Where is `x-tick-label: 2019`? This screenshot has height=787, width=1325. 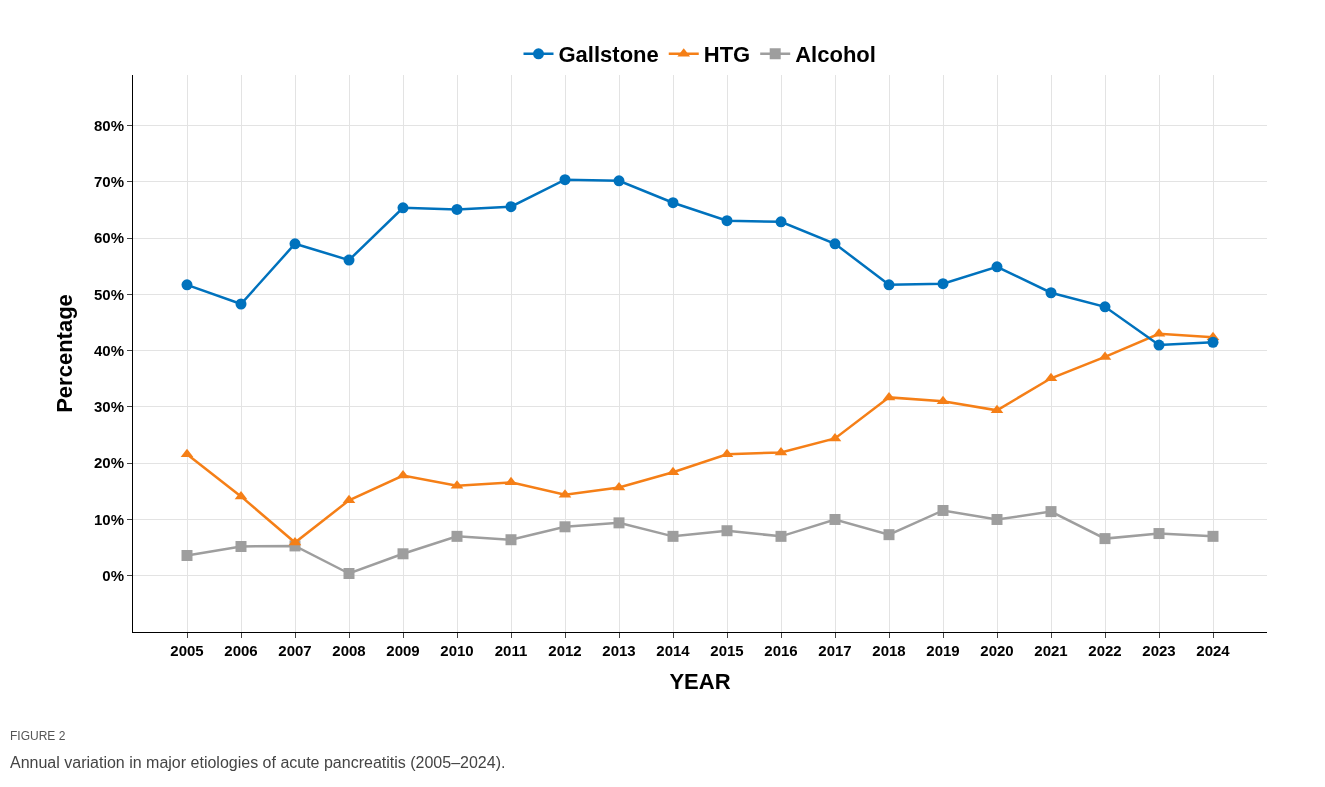 x-tick-label: 2019 is located at coordinates (943, 650).